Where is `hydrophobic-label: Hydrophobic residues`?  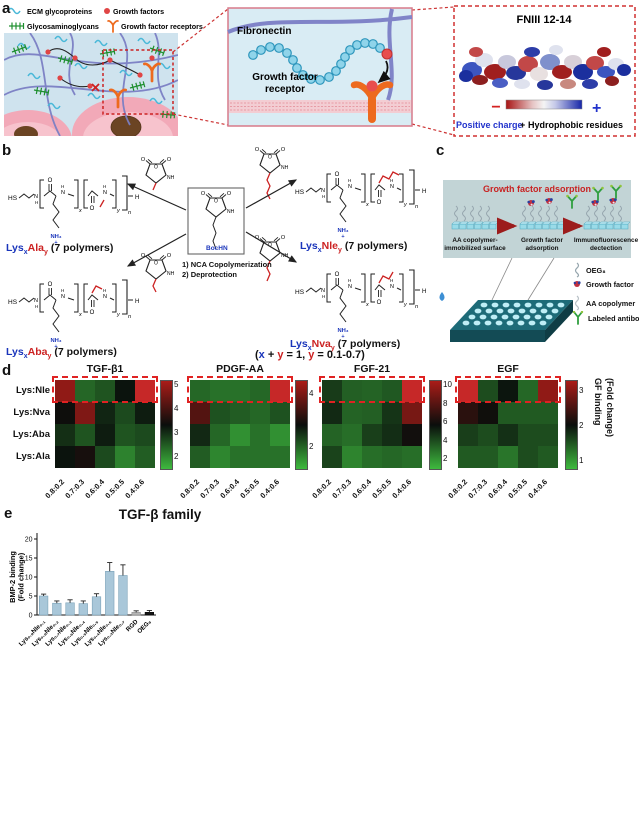
hydrophobic-label: Hydrophobic residues is located at coordinates (575, 125).